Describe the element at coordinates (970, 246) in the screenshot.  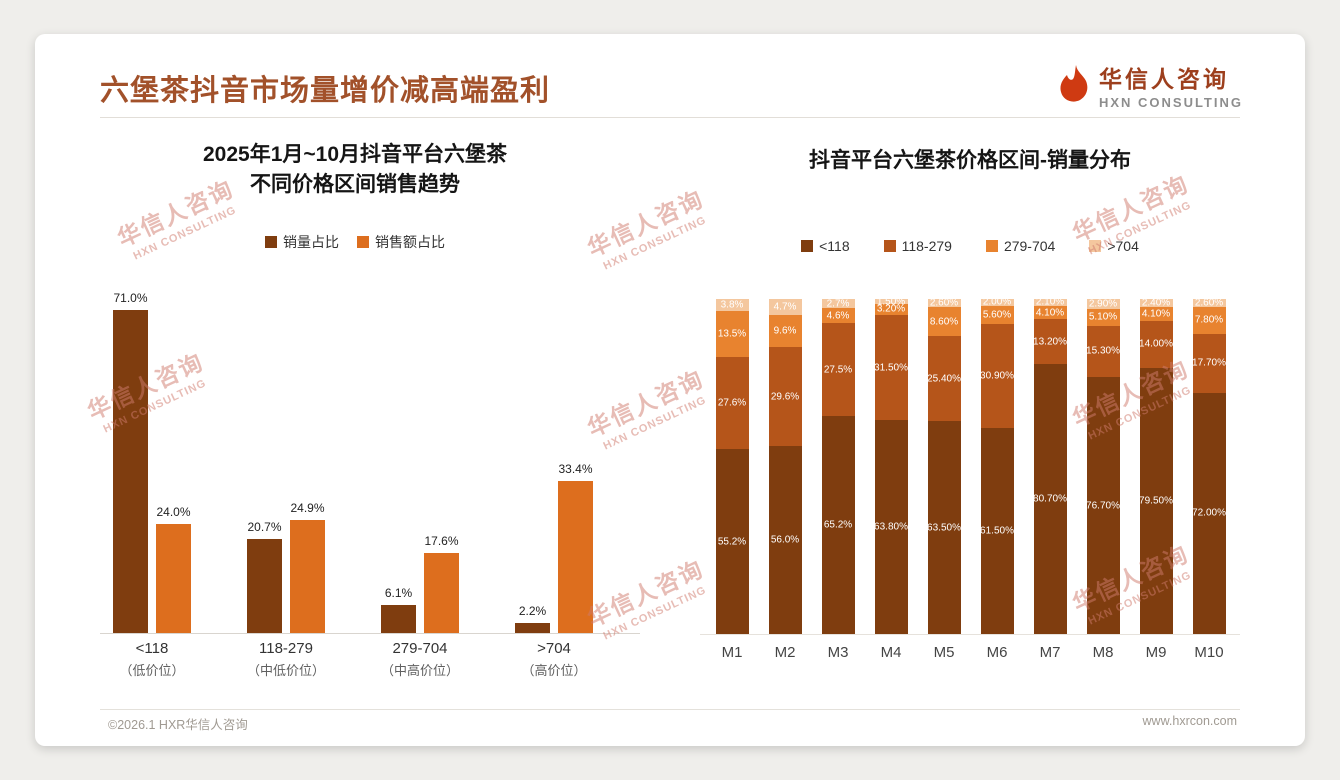
I see `right-chart-legend: <118 118-279 279-704 >704` at that location.